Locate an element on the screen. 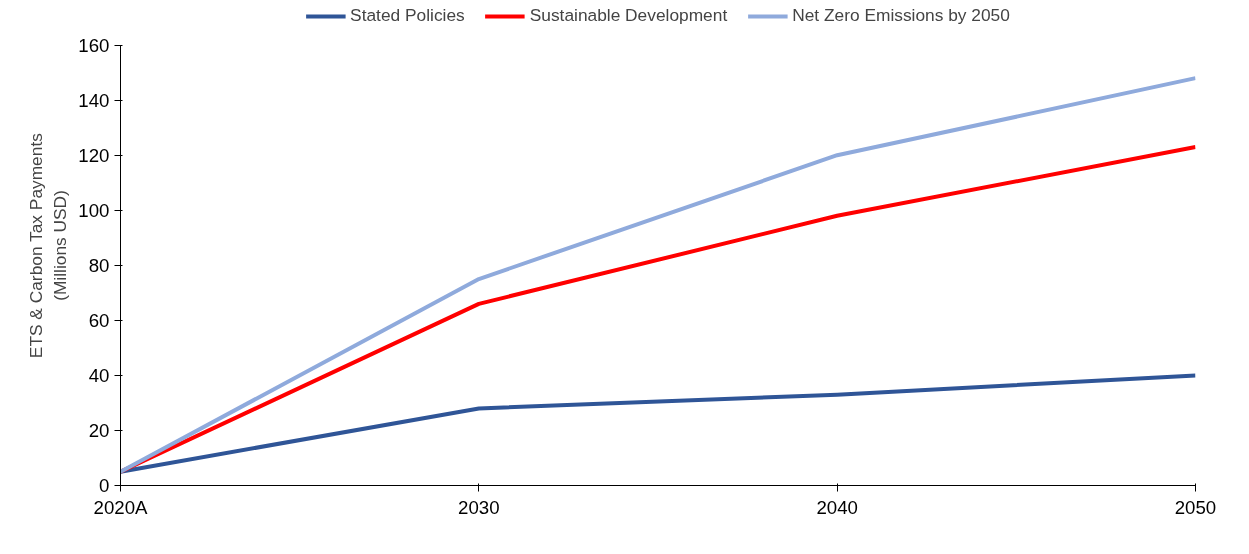 This screenshot has width=1249, height=554. y-tick-label: 0 is located at coordinates (104, 485).